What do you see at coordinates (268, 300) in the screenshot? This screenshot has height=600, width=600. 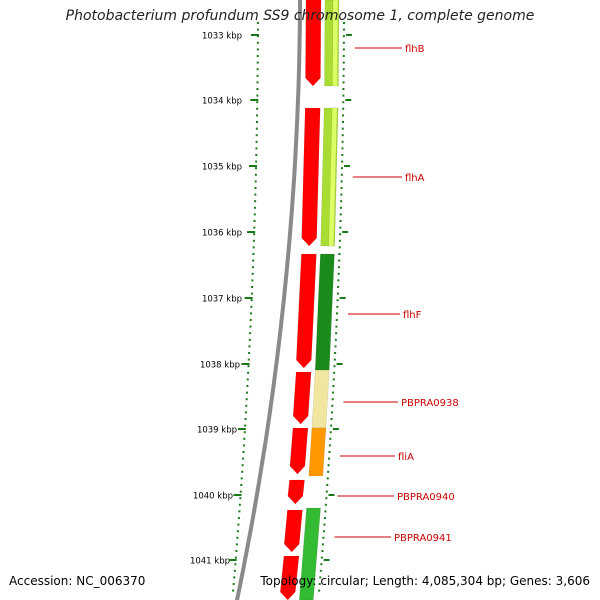 I see `backbone-ring` at bounding box center [268, 300].